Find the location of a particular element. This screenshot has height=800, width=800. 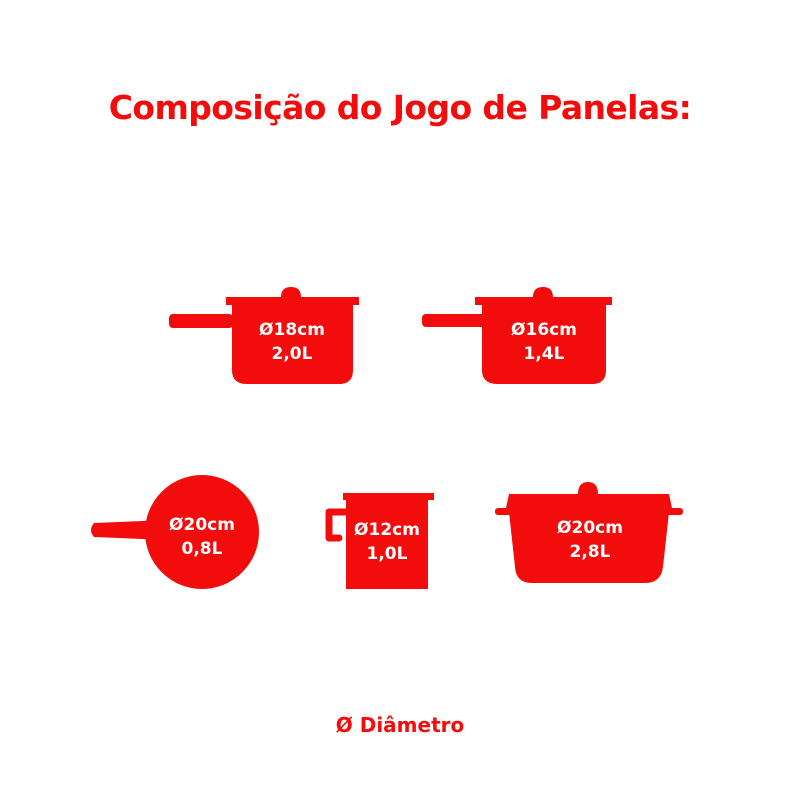

frying-pan-icon is located at coordinates (175, 532).